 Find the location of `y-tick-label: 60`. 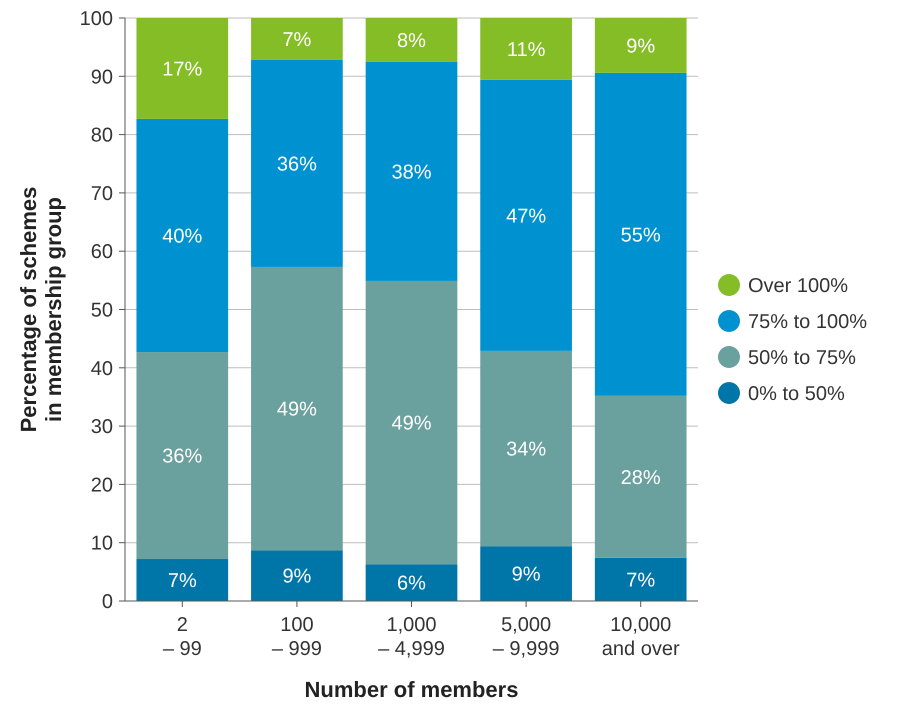

y-tick-label: 60 is located at coordinates (101, 252).